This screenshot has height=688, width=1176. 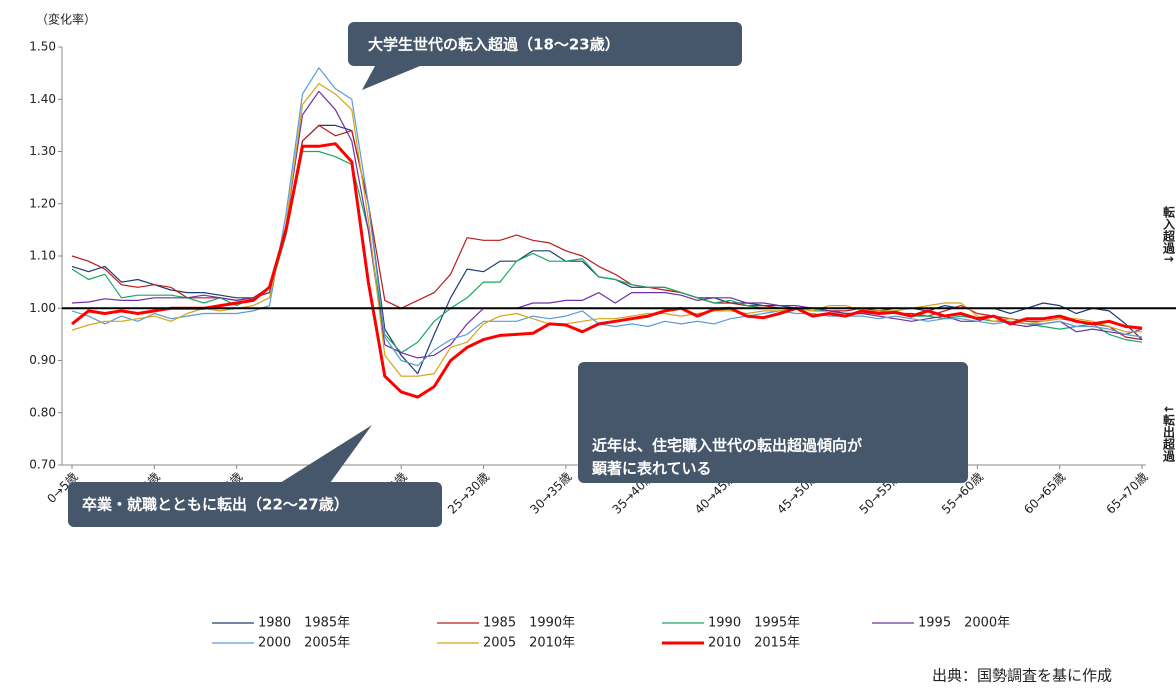 What do you see at coordinates (468, 493) in the screenshot?
I see `x-tick-label: 25→30歳` at bounding box center [468, 493].